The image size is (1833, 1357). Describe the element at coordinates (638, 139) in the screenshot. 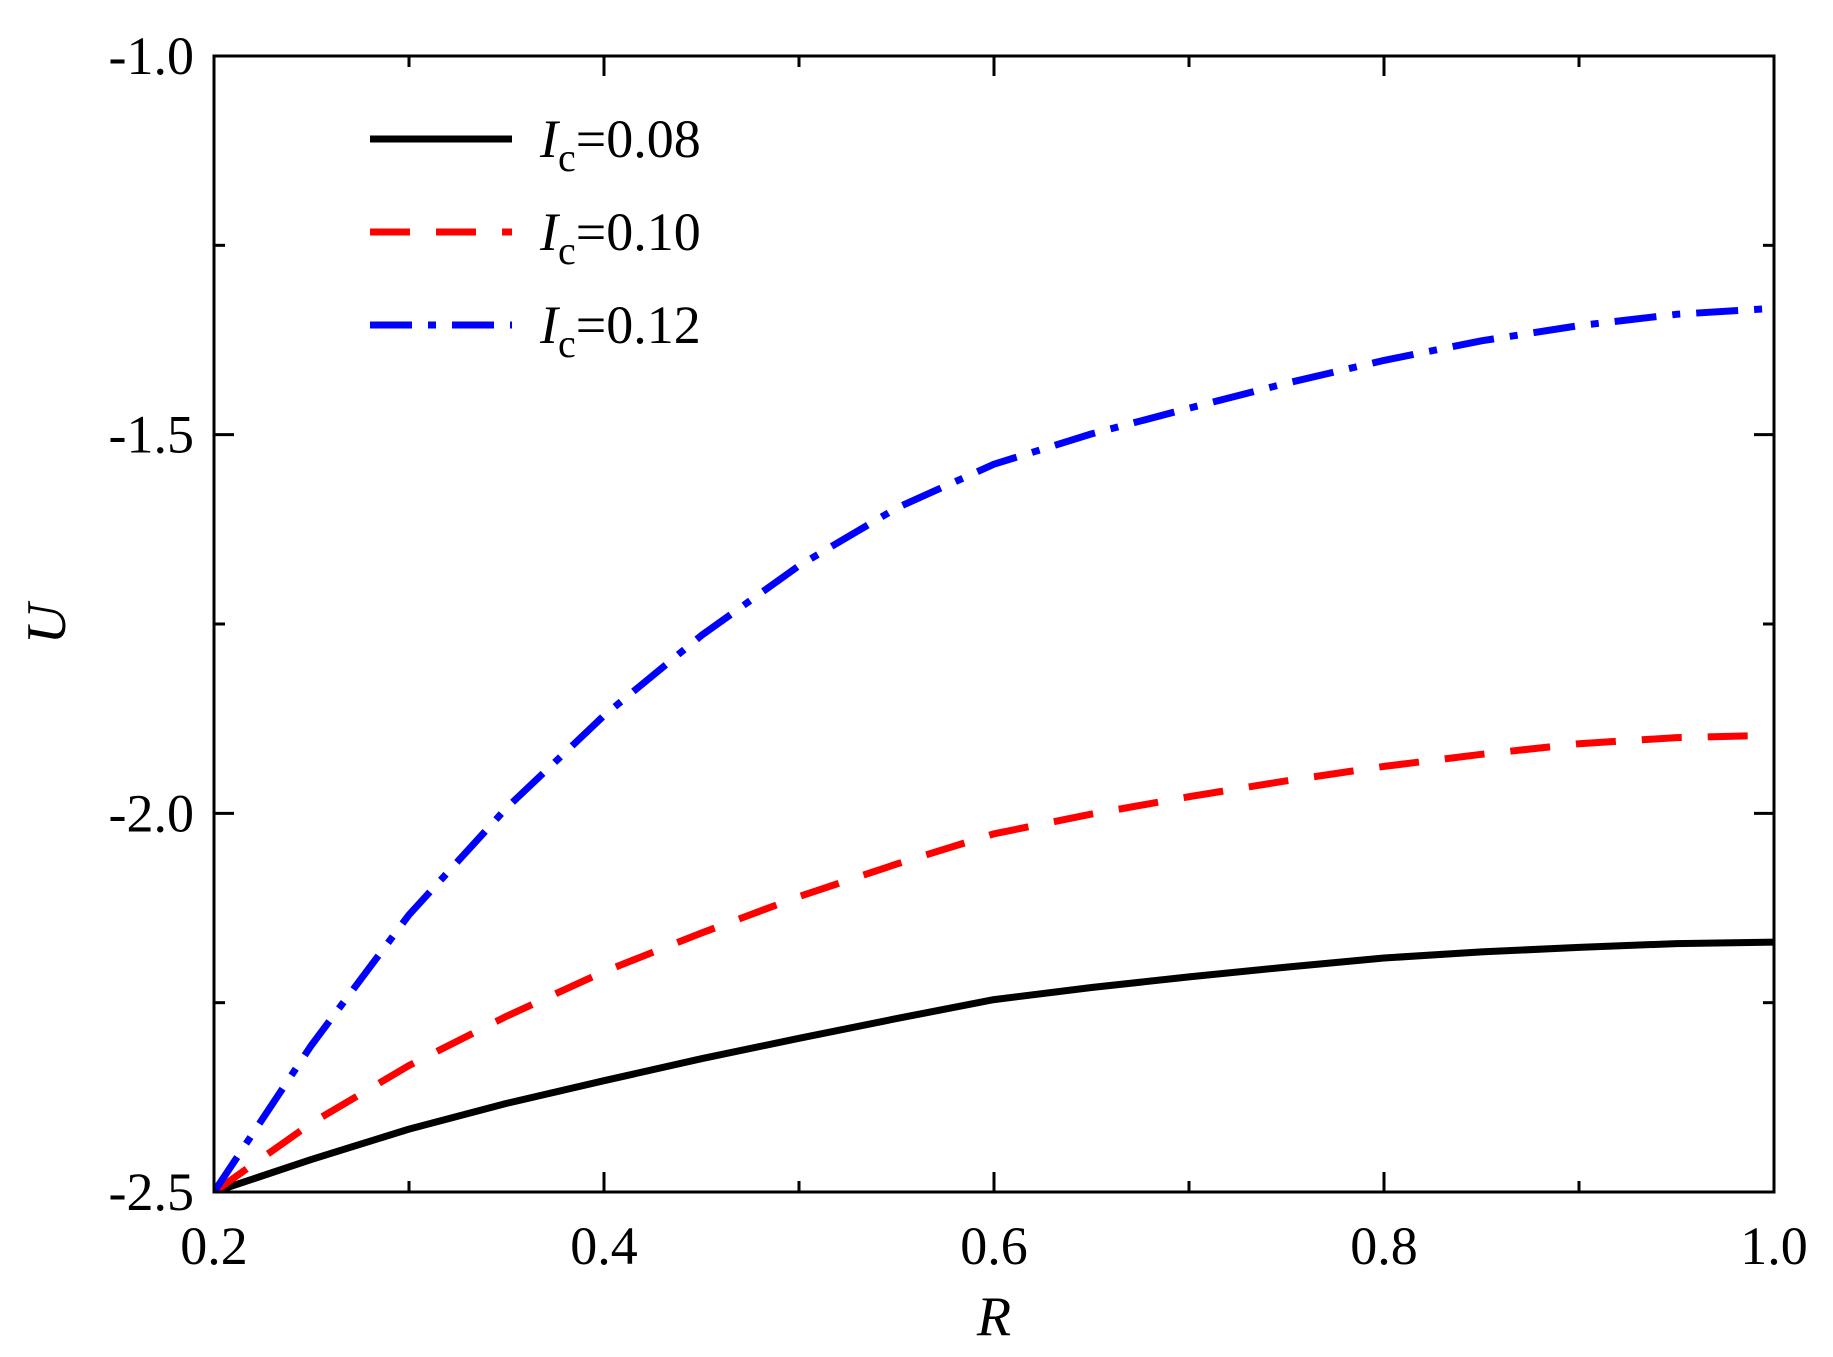

I see `legend-label-value: =0.08` at that location.